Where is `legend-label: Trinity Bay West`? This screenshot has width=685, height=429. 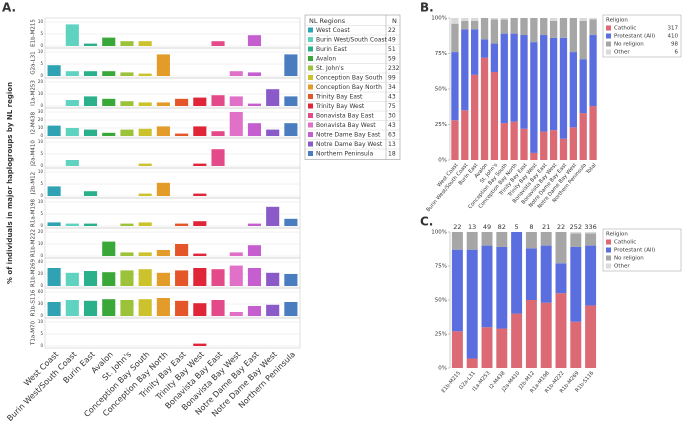
legend-label: Trinity Bay West is located at coordinates (340, 106).